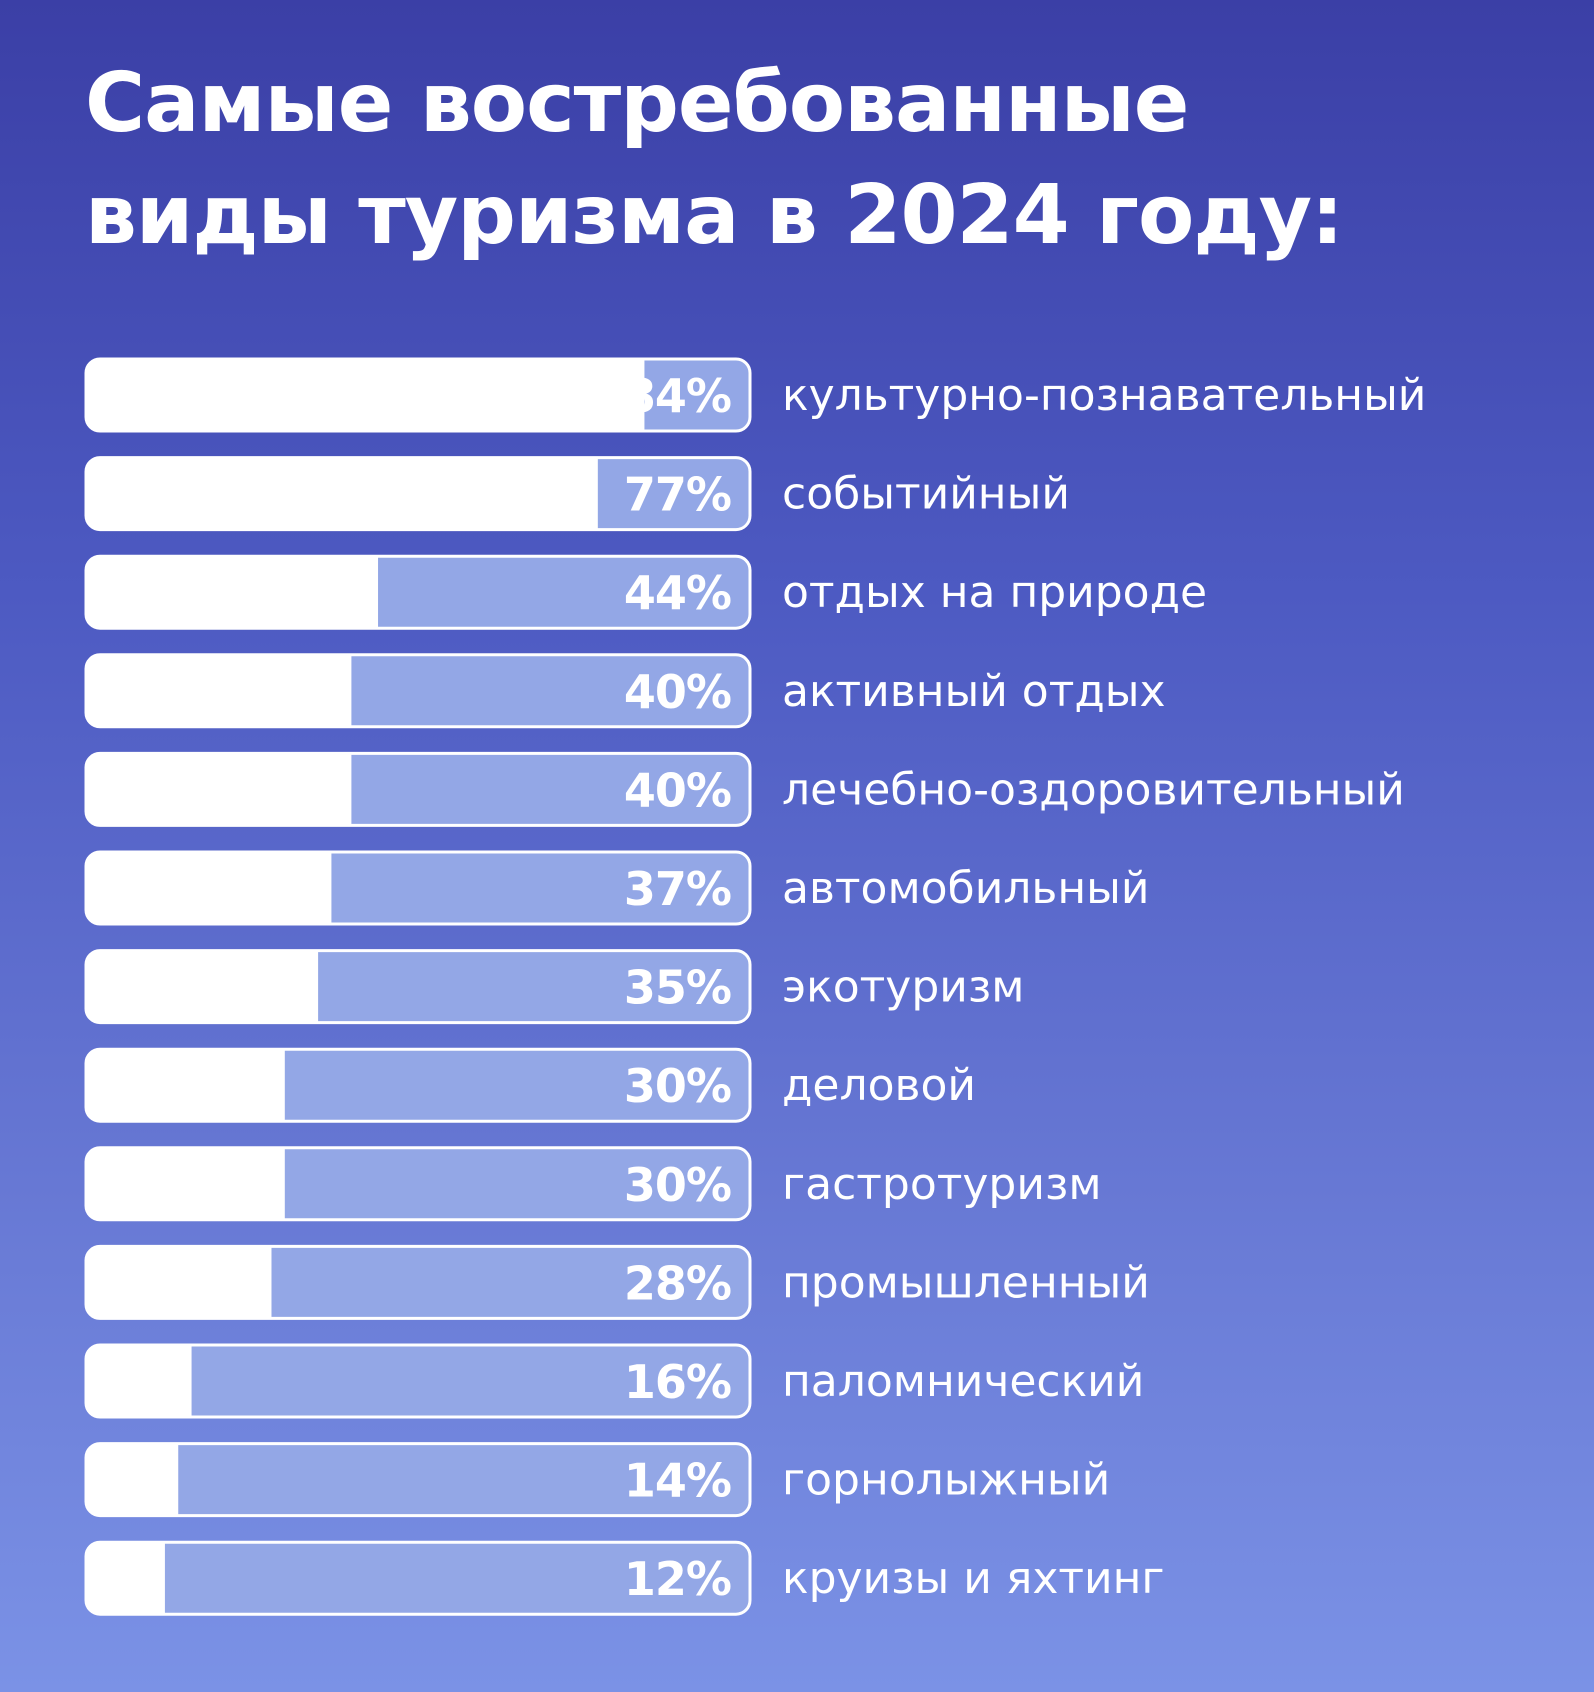 This screenshot has height=1692, width=1594. What do you see at coordinates (1104, 395) in the screenshot?
I see `category-label: культурно-познавательный` at bounding box center [1104, 395].